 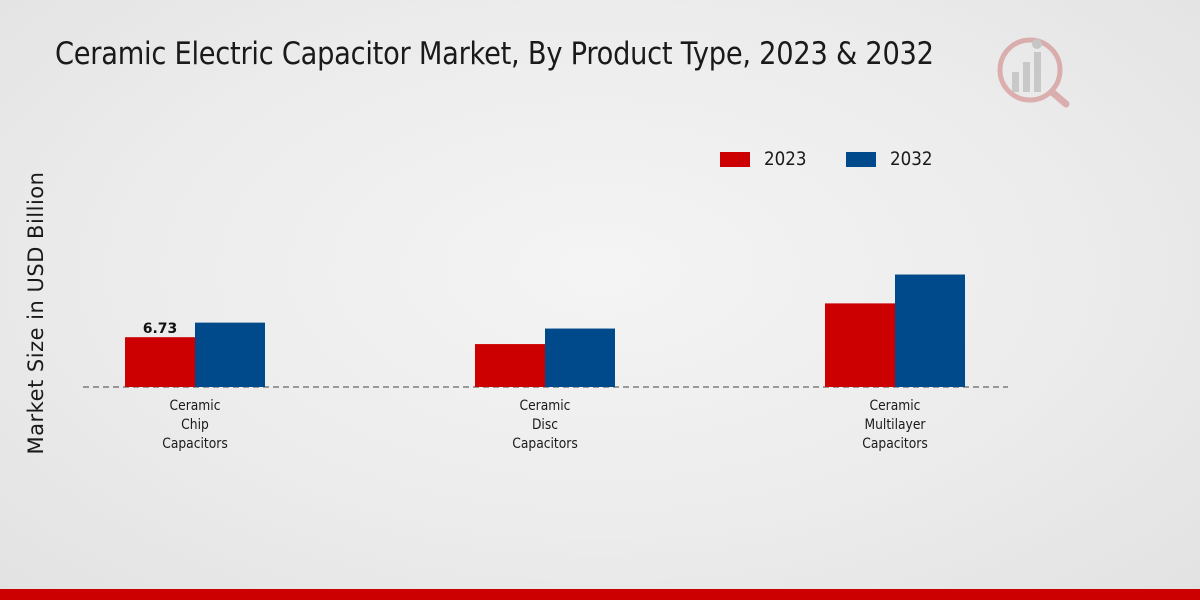 I want to click on x-tick-label-1-line-1: Disc, so click(x=545, y=425).